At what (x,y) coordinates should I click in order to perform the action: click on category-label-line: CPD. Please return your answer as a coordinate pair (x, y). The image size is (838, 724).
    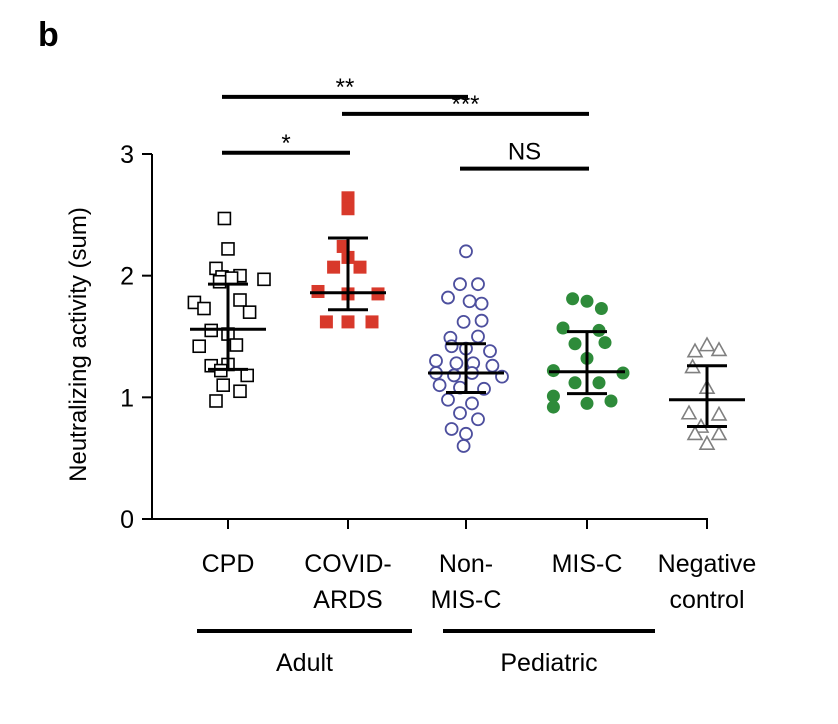
    Looking at the image, I should click on (228, 564).